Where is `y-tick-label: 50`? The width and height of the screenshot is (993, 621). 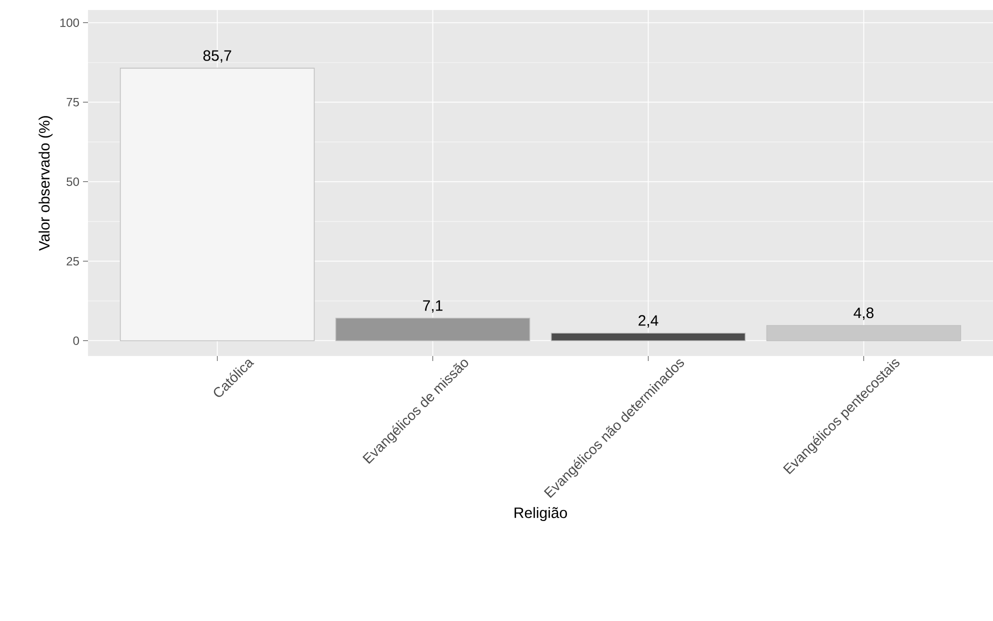 y-tick-label: 50 is located at coordinates (73, 181).